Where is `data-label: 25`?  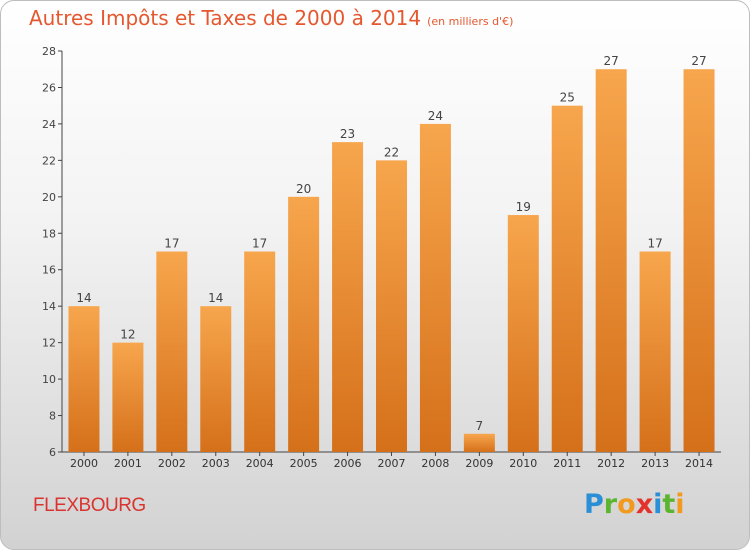 data-label: 25 is located at coordinates (567, 98).